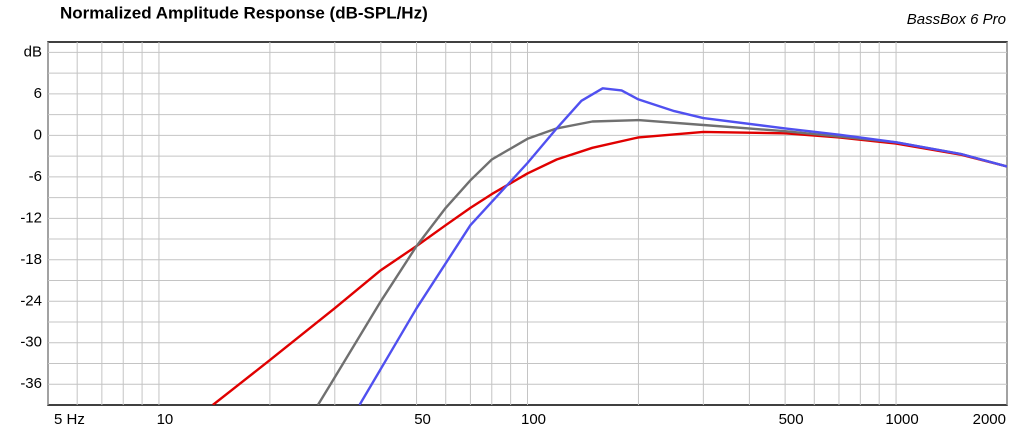 The width and height of the screenshot is (1024, 448). What do you see at coordinates (38, 134) in the screenshot?
I see `y-tick-label: 0` at bounding box center [38, 134].